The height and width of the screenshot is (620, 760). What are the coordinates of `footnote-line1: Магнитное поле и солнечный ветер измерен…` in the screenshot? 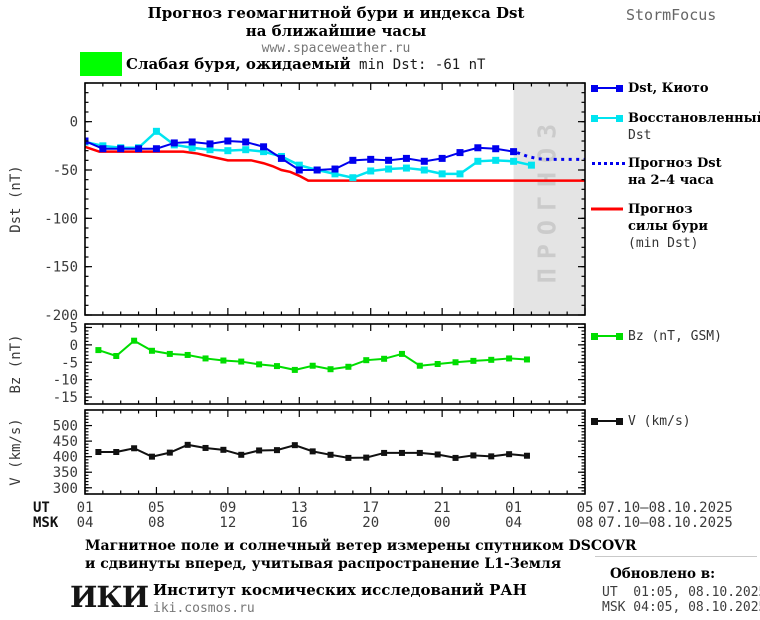 It's located at (361, 546).